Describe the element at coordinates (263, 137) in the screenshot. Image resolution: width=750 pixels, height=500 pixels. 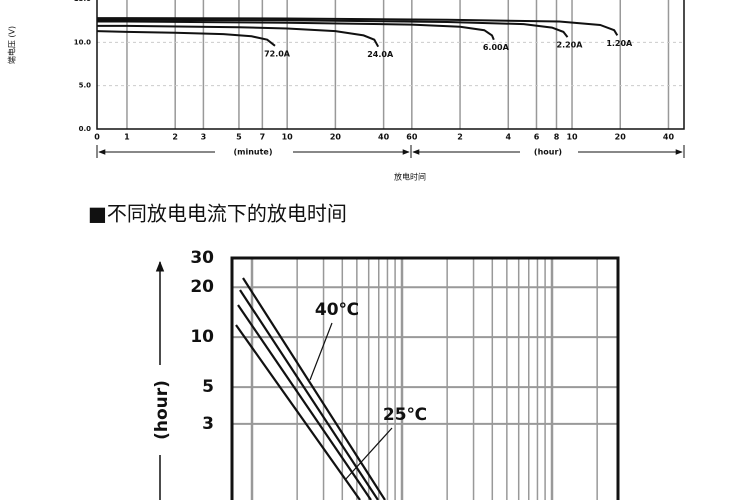
I see `x-tick-label: 7` at that location.